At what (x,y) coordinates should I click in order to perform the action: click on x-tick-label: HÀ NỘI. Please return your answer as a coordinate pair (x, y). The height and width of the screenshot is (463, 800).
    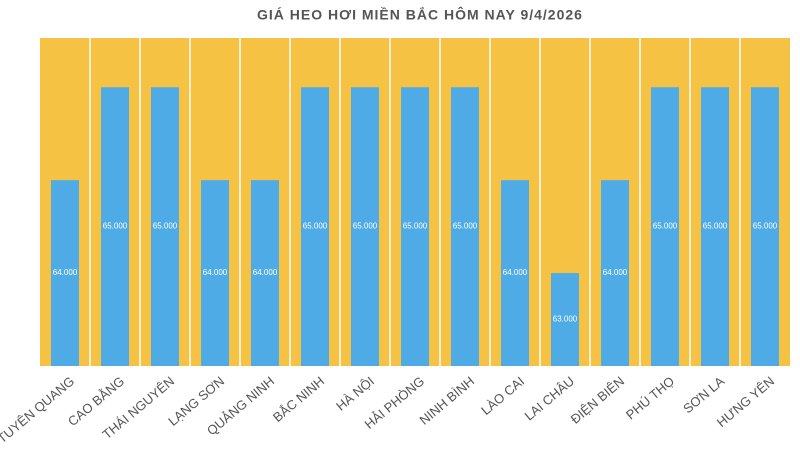
    Looking at the image, I should click on (355, 393).